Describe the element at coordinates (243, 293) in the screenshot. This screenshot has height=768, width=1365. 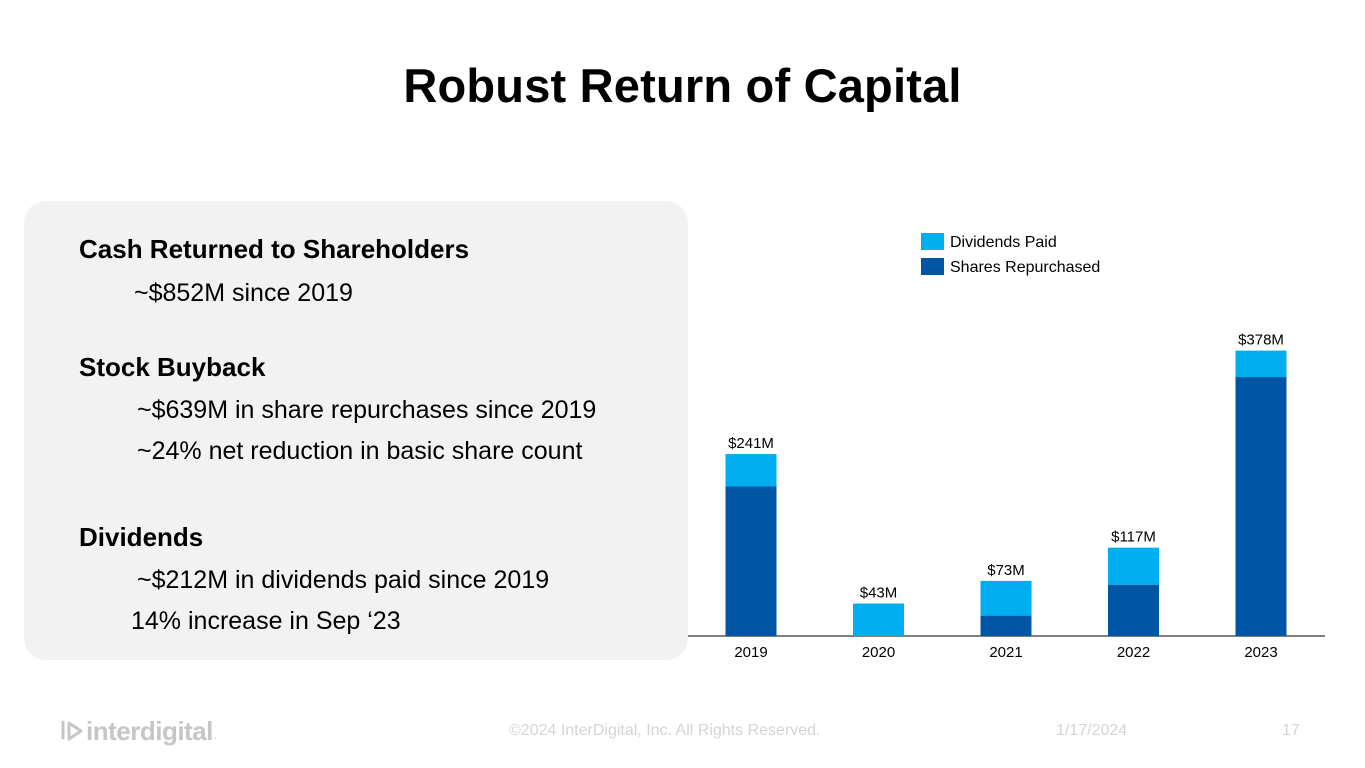
I see `cash-returned-line-1: ~$852M since 2019` at that location.